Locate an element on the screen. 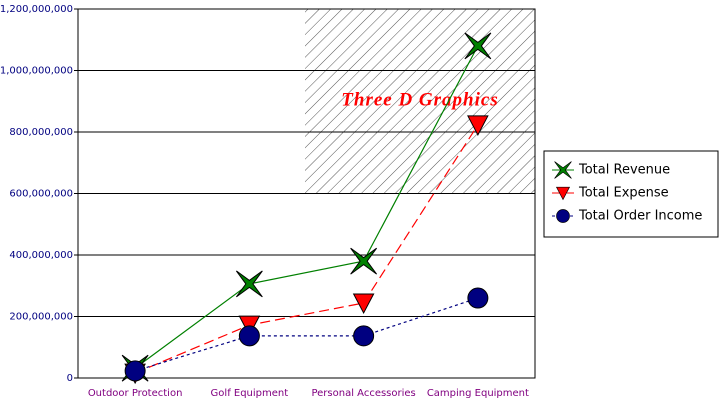 The image size is (723, 405). y-tick-label: 800,000,000 is located at coordinates (41, 132).